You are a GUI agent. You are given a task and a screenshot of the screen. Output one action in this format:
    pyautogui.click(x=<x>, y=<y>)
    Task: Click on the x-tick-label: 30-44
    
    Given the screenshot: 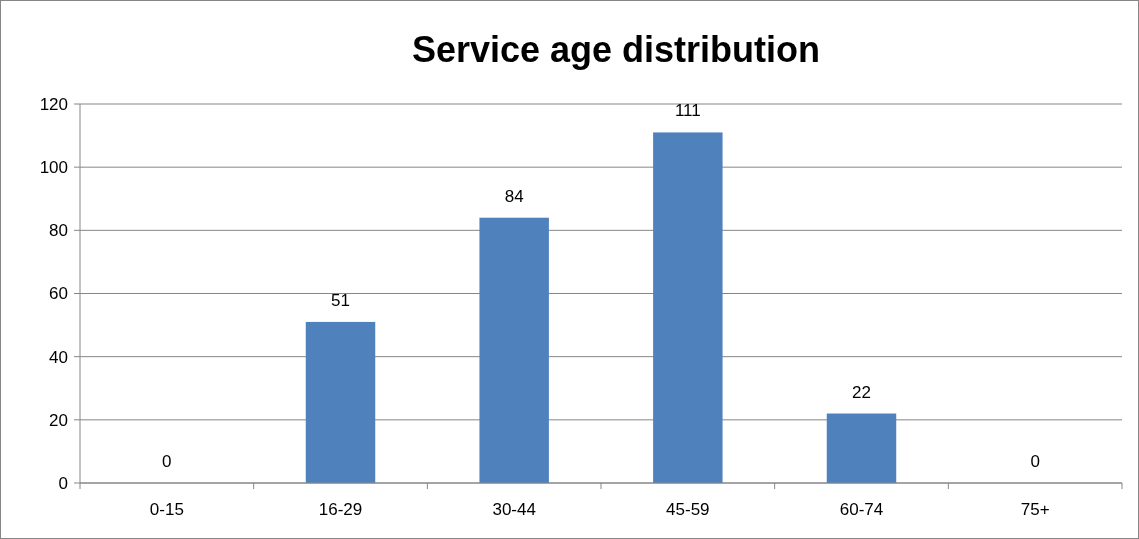 What is the action you would take?
    pyautogui.click(x=514, y=509)
    